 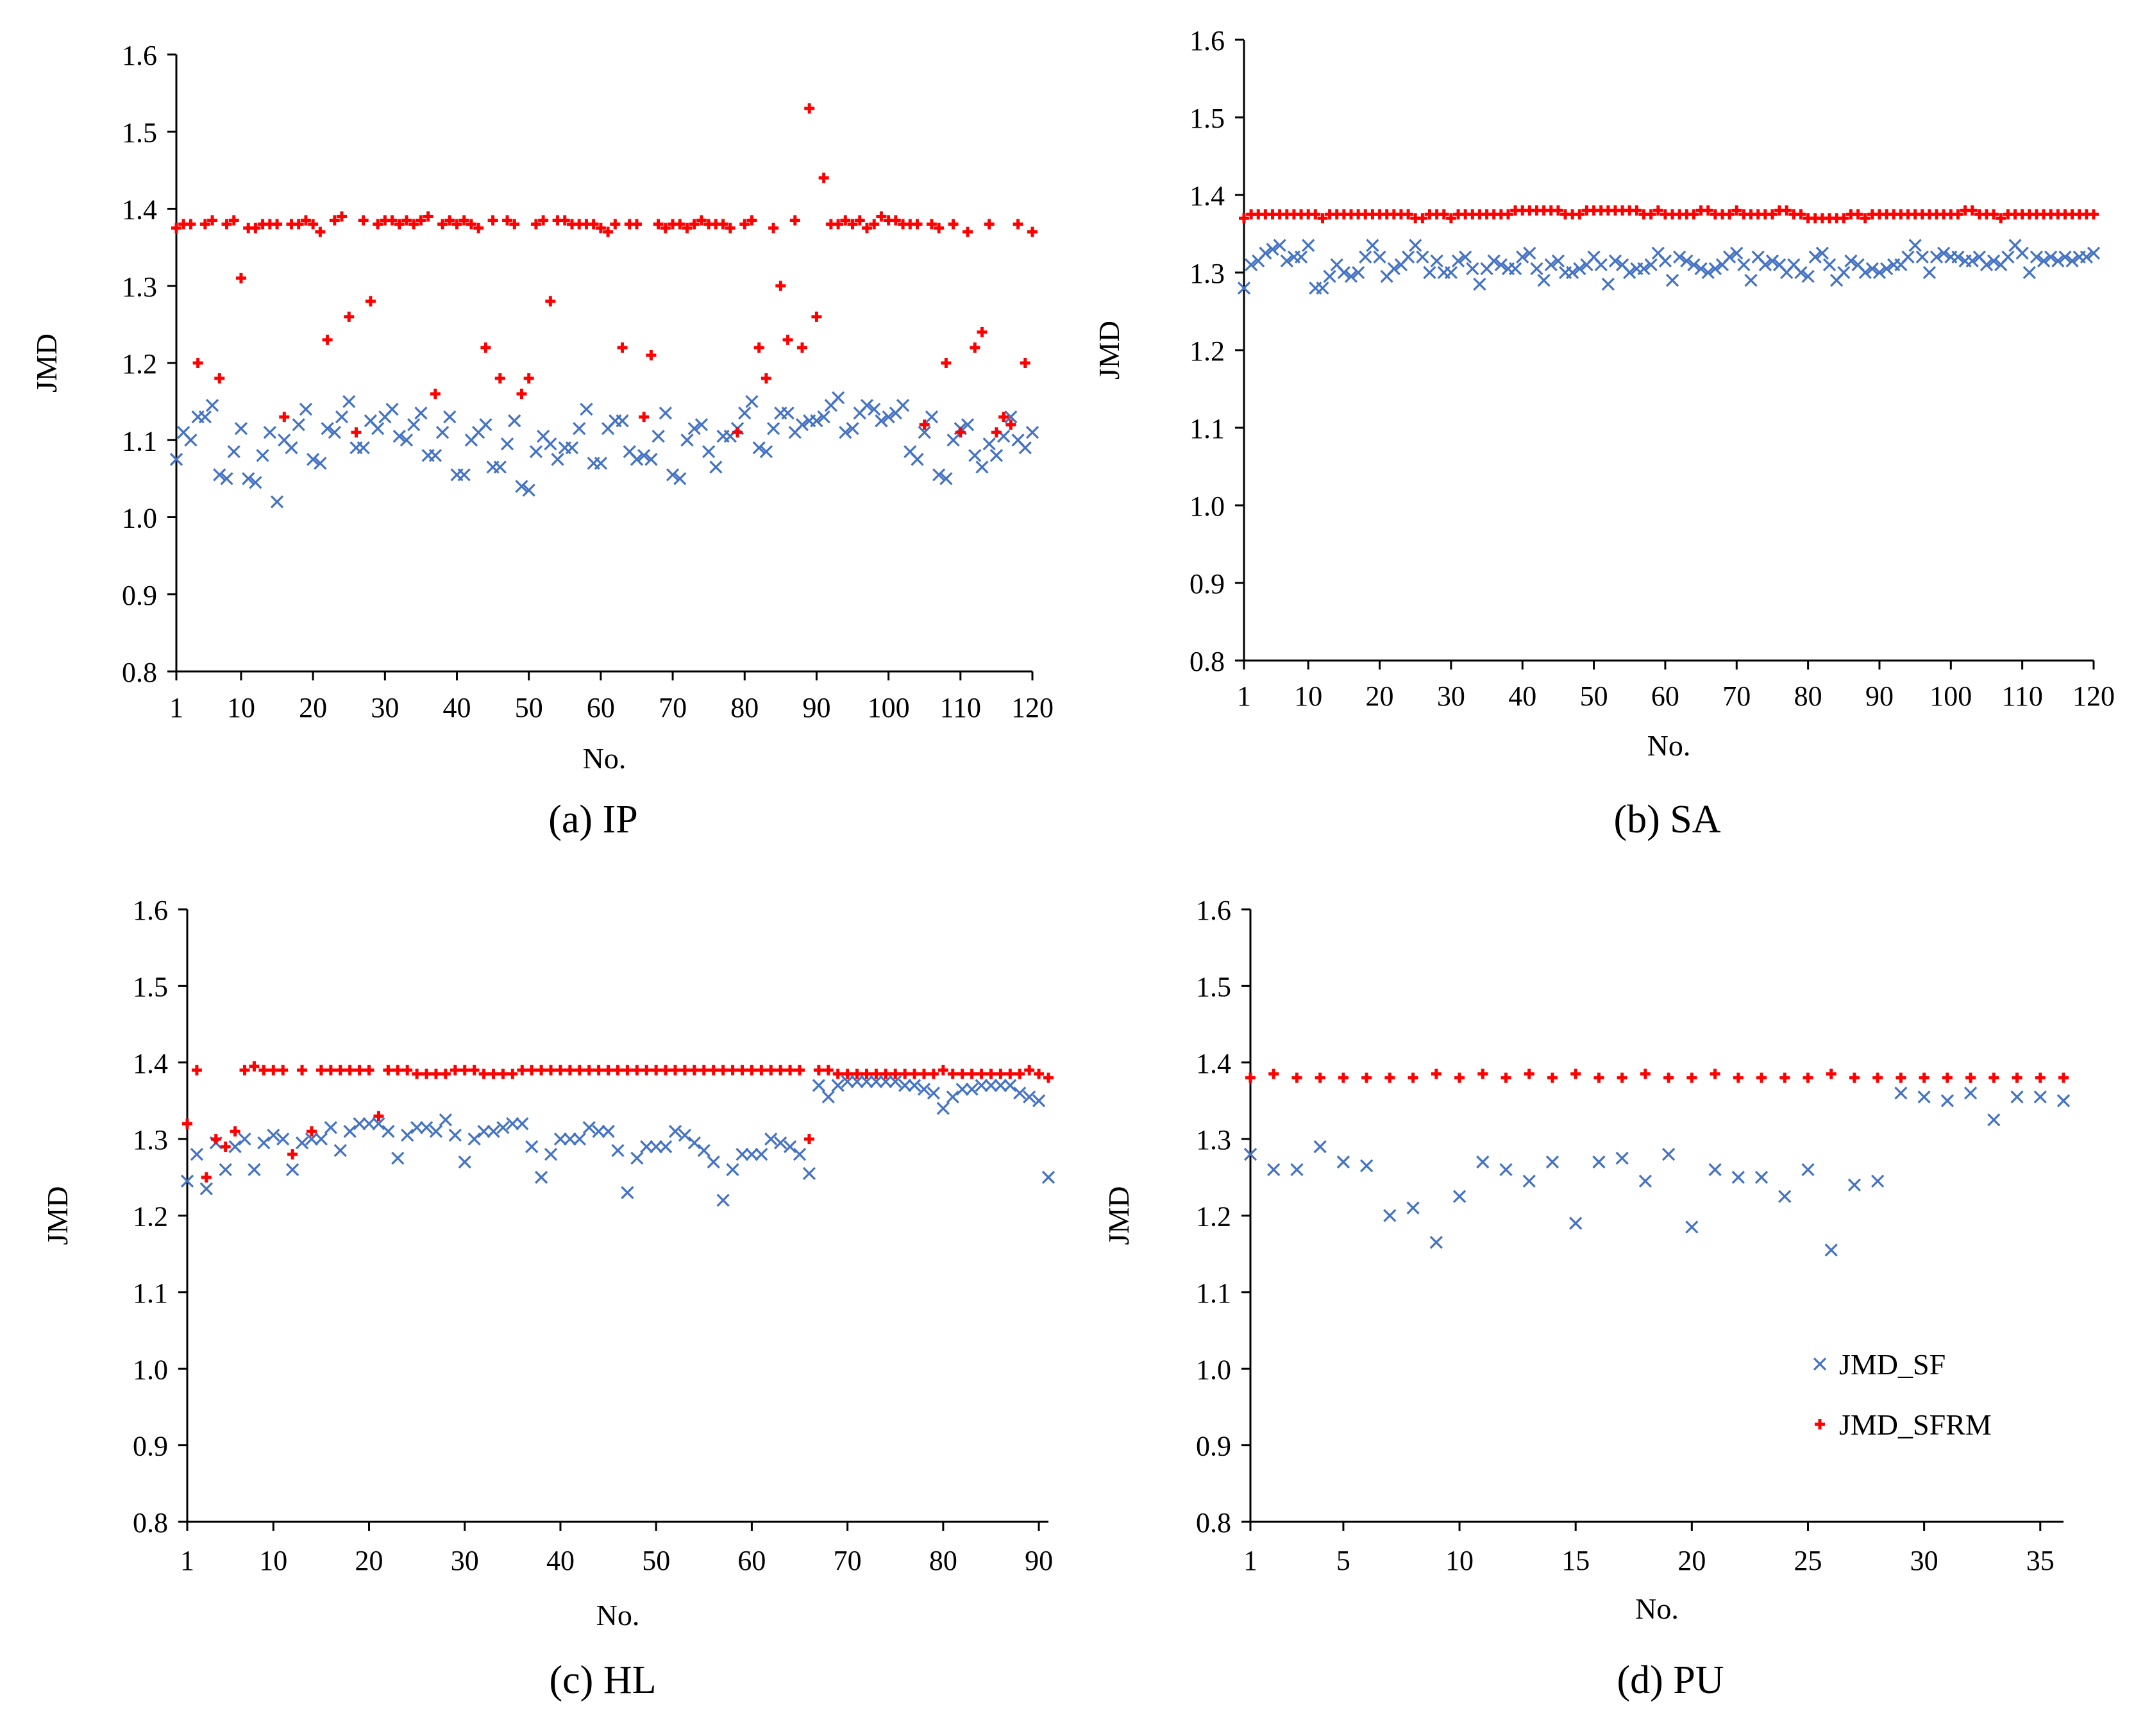 What do you see at coordinates (1207, 196) in the screenshot?
I see `y-tick-label: 1.4` at bounding box center [1207, 196].